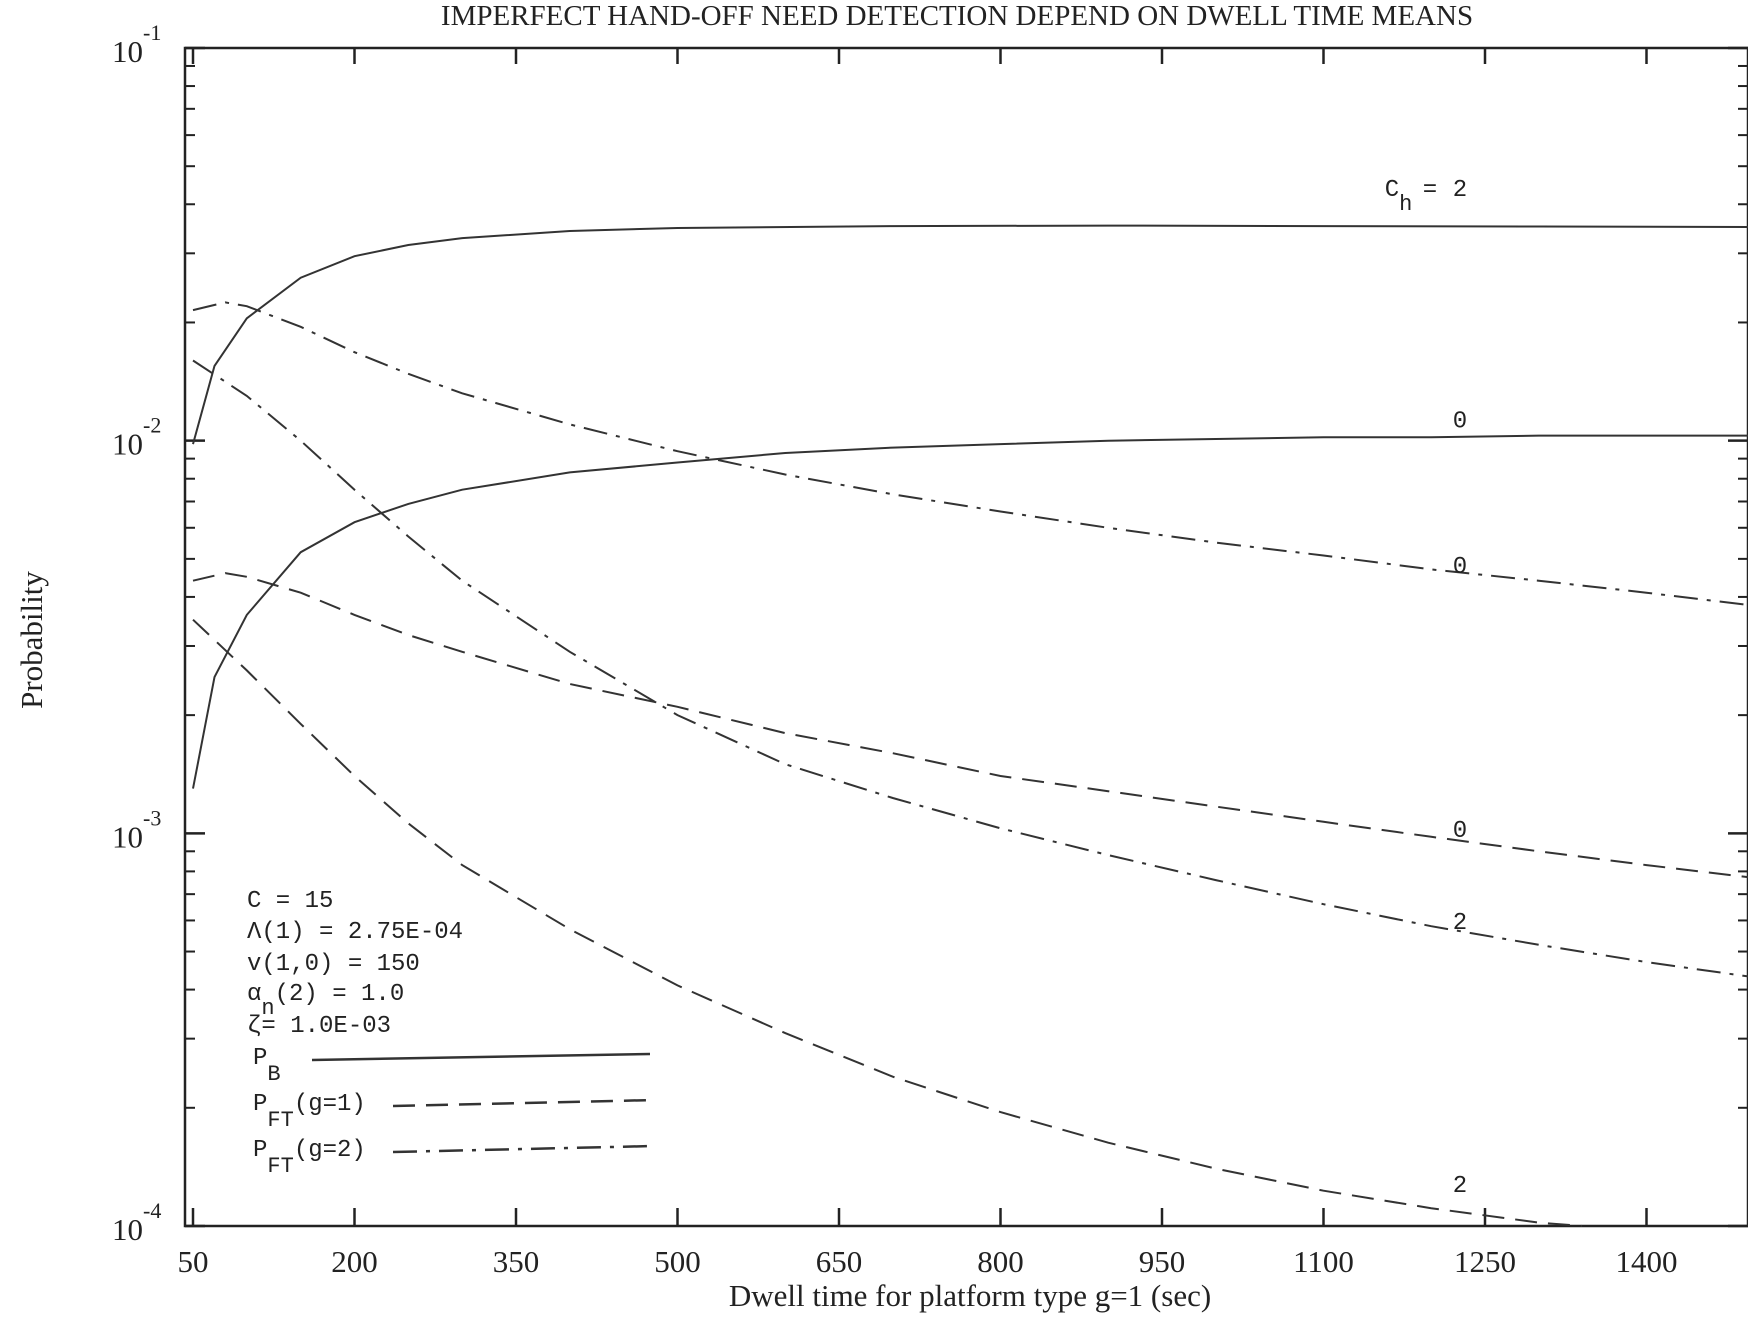 This screenshot has width=1748, height=1318. Describe the element at coordinates (516, 1261) in the screenshot. I see `x-tick-label: 350` at that location.